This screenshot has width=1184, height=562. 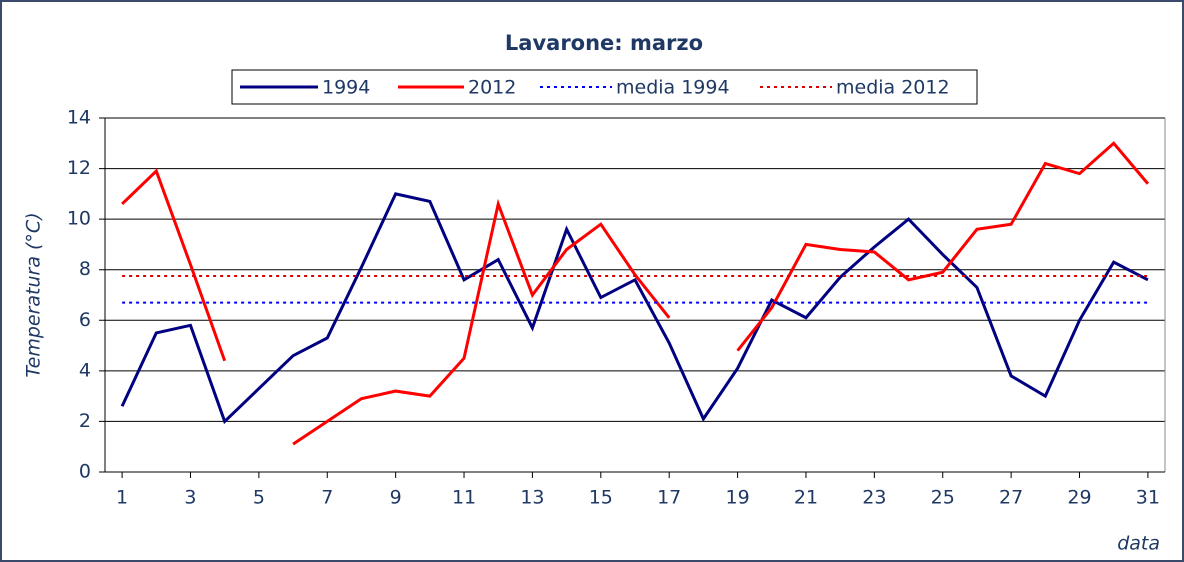 I want to click on x-tick-label: 19, so click(x=737, y=498).